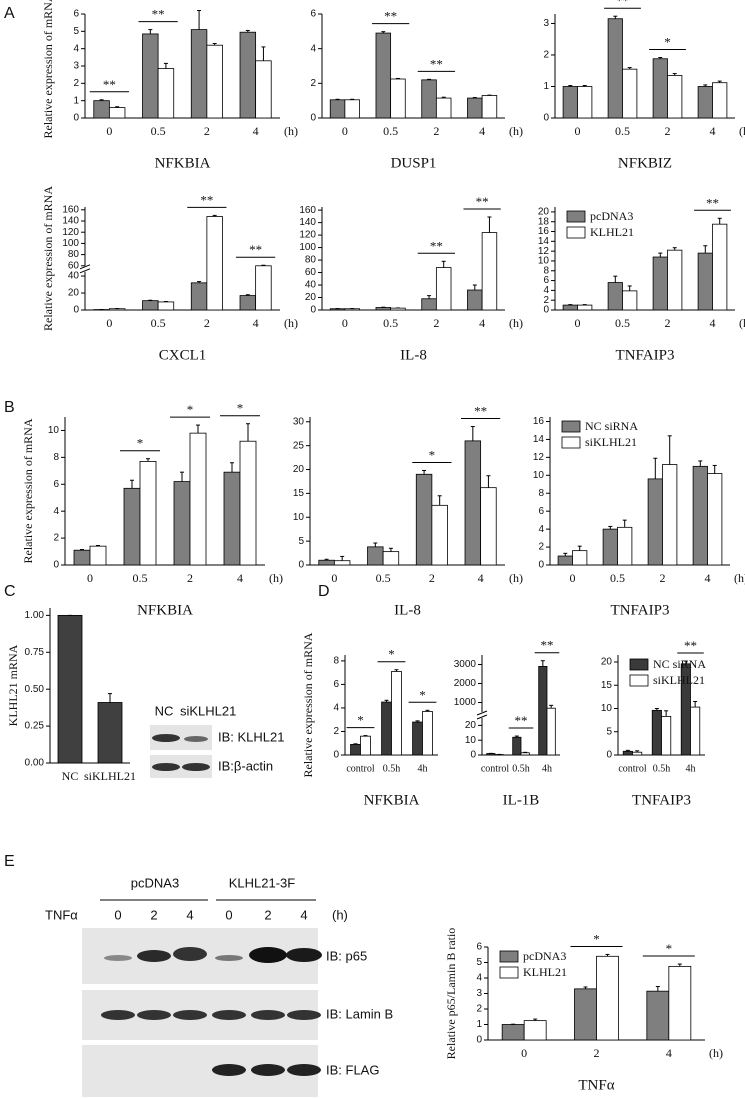  I want to click on axis-break-mark, so click(482, 717).